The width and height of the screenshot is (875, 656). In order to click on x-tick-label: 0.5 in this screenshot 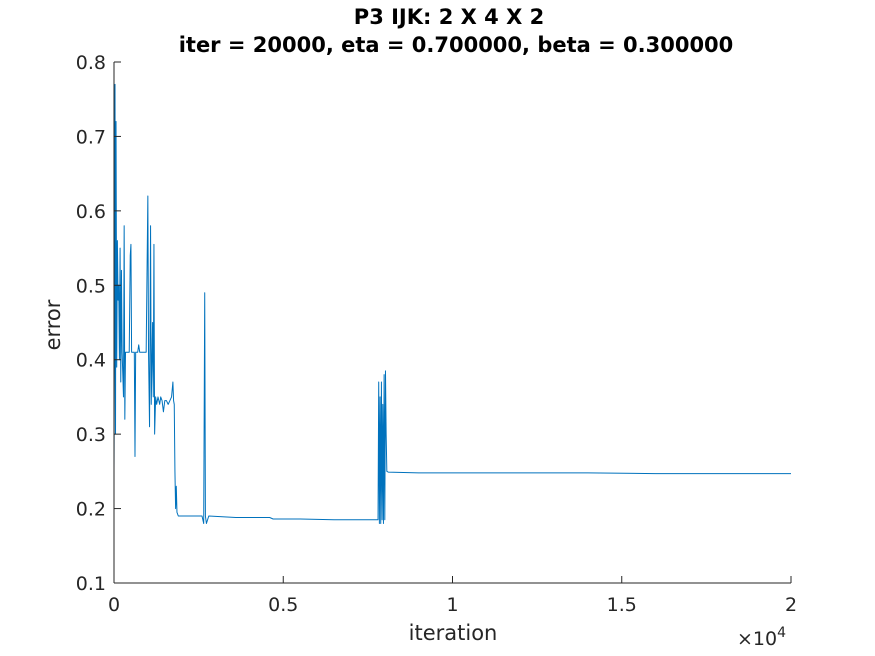, I will do `click(283, 605)`.